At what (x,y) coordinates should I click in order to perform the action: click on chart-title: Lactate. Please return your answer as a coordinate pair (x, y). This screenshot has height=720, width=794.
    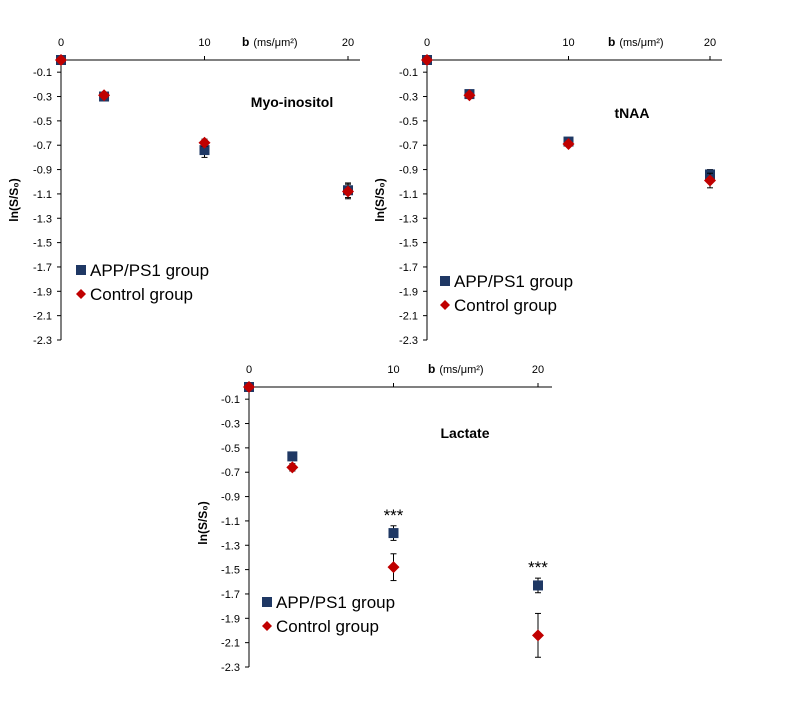
    Looking at the image, I should click on (464, 433).